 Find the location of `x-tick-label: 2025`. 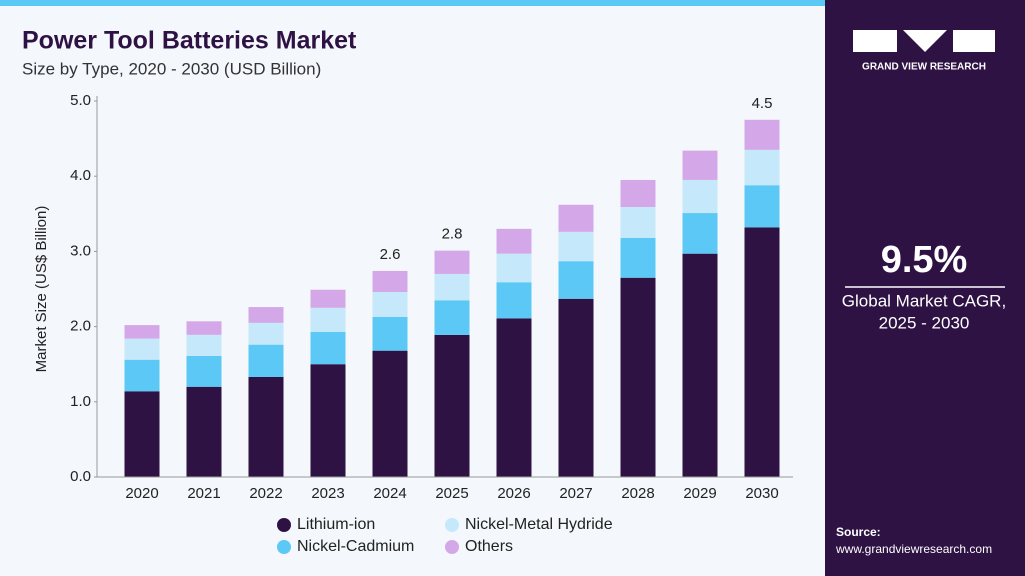

x-tick-label: 2025 is located at coordinates (451, 493).